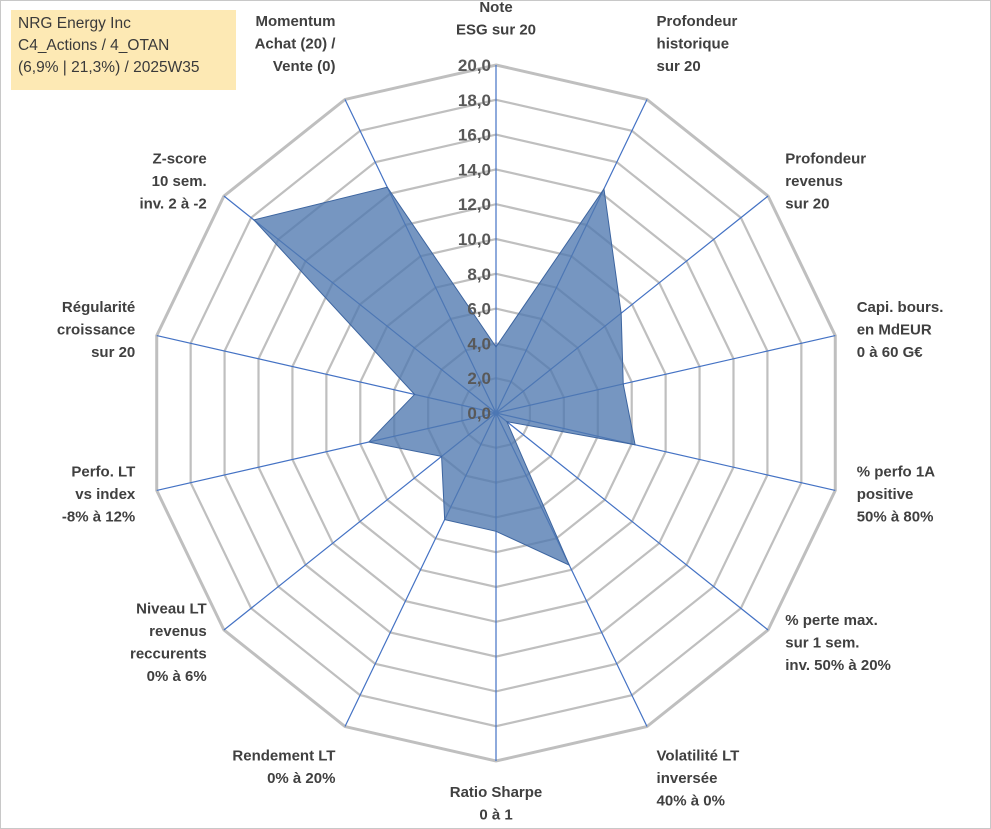  Describe the element at coordinates (479, 274) in the screenshot. I see `tick-label: 8,0` at that location.